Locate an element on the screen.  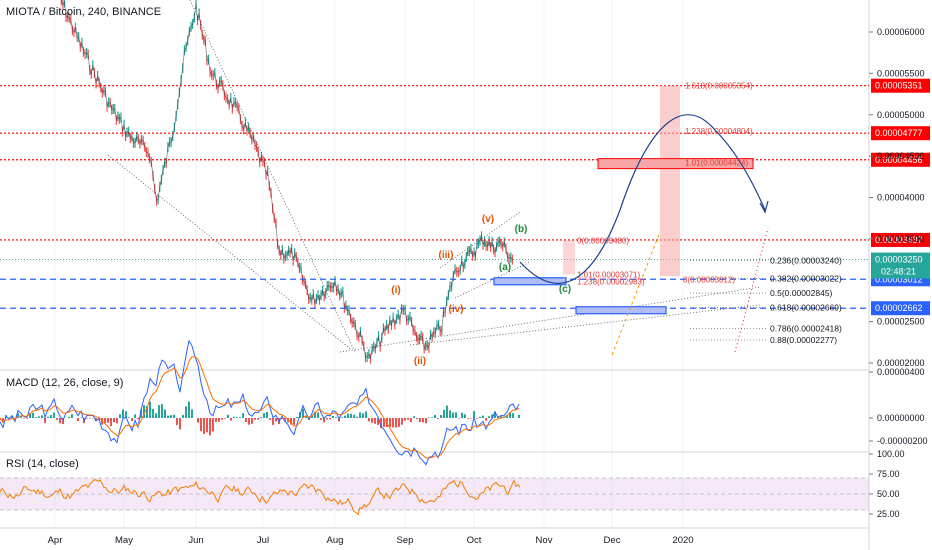
target-box is located at coordinates (675, 164).